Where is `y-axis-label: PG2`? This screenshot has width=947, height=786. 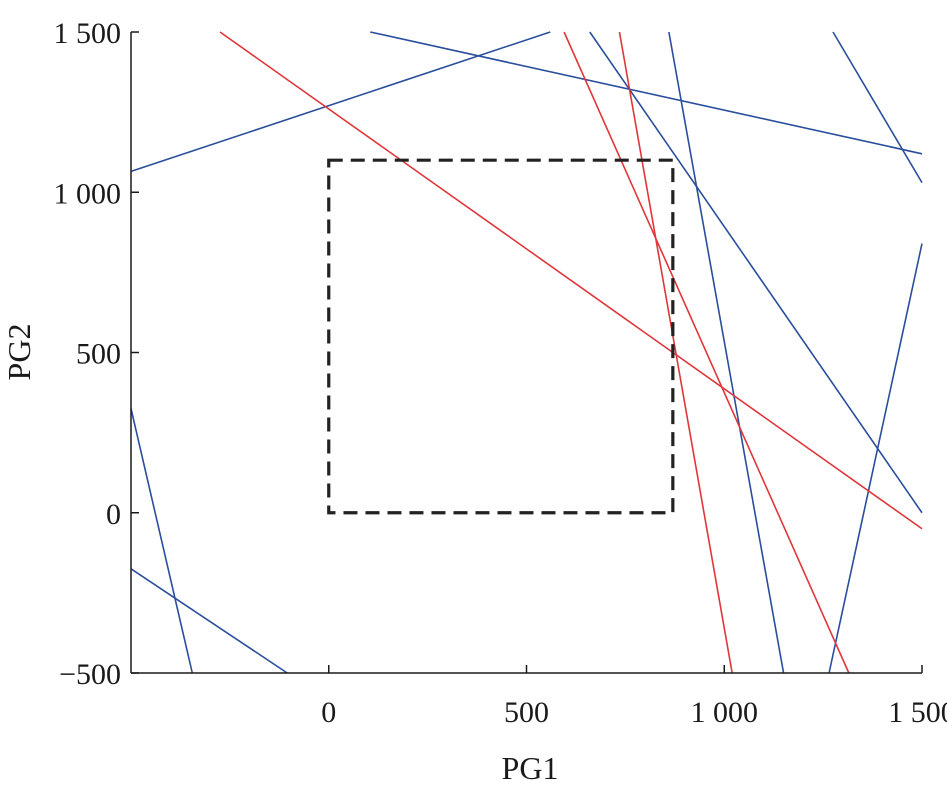 y-axis-label: PG2 is located at coordinates (19, 352).